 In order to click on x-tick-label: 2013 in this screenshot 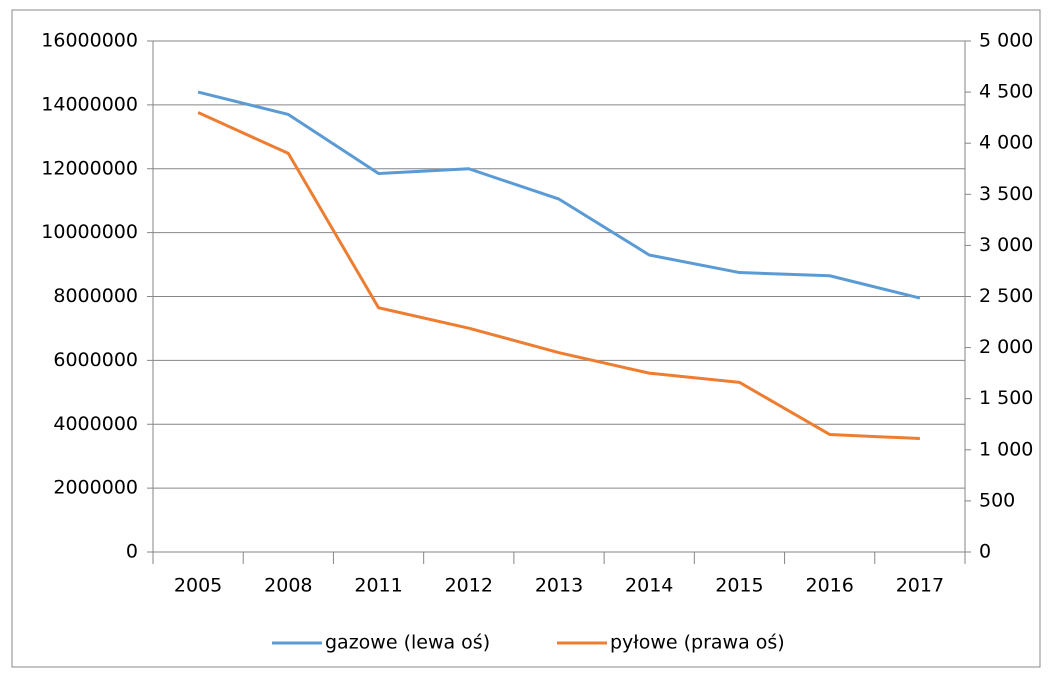, I will do `click(559, 586)`.